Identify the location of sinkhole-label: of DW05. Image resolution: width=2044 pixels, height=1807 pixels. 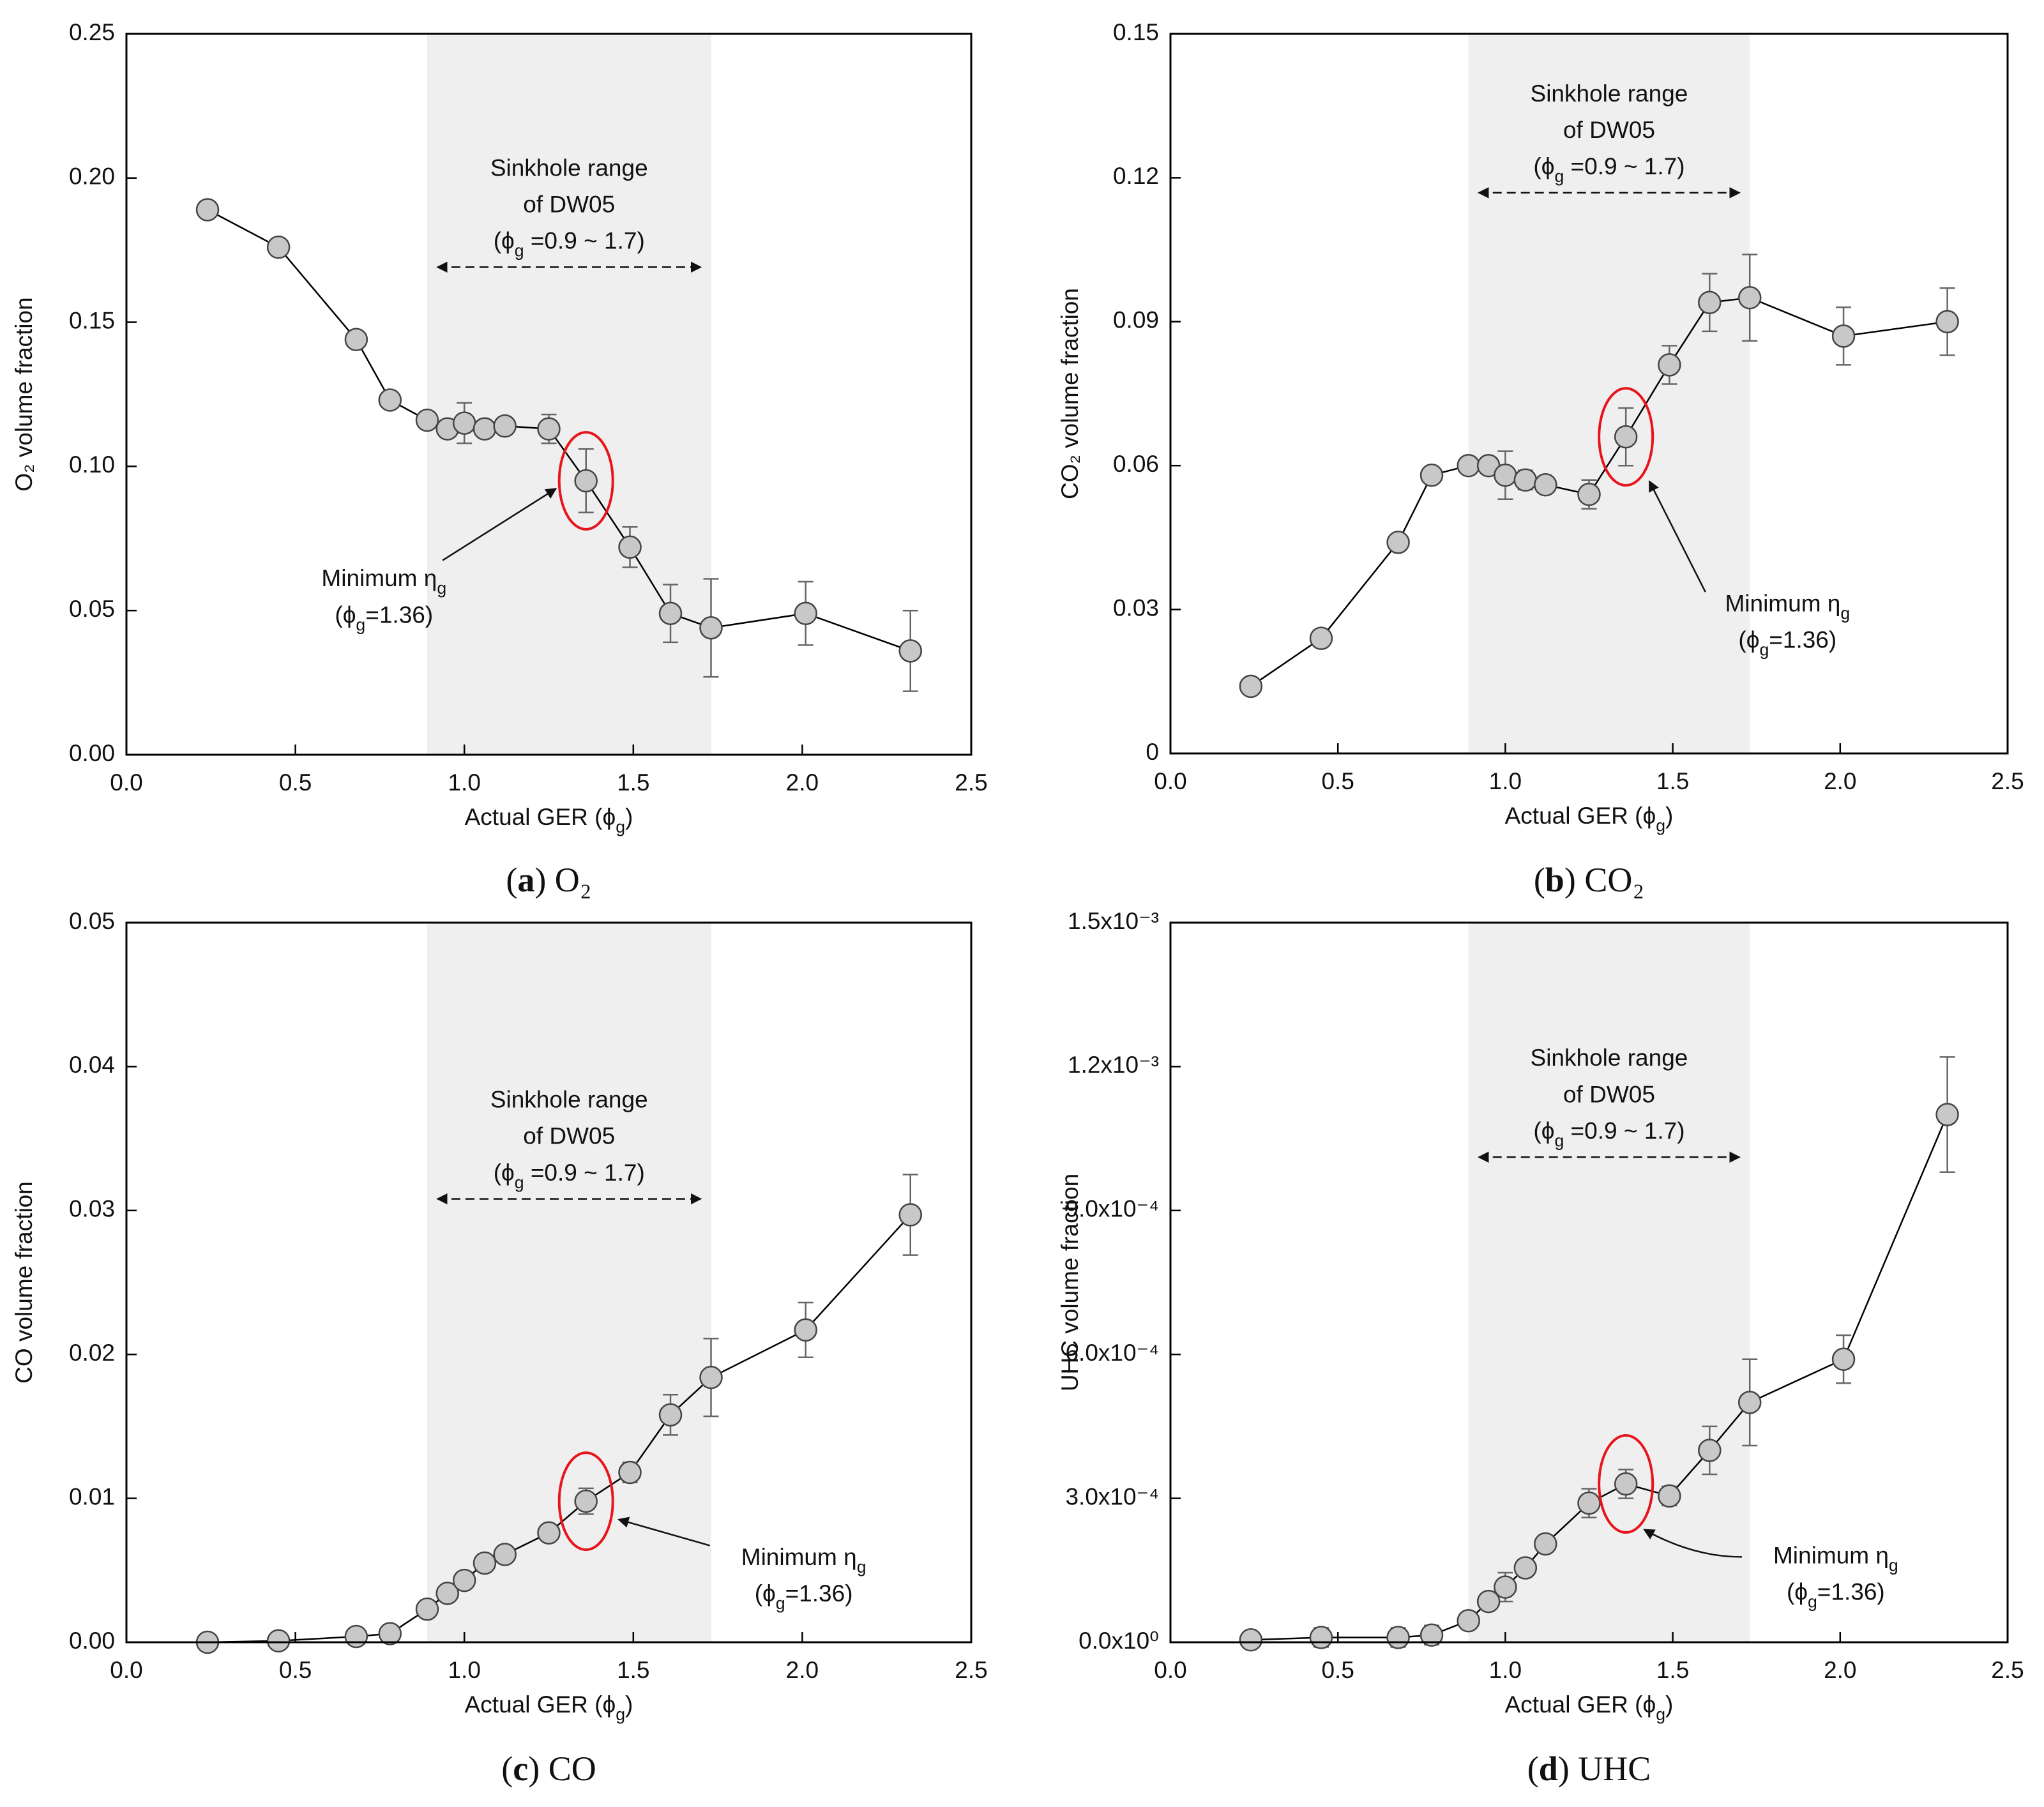
(569, 1136).